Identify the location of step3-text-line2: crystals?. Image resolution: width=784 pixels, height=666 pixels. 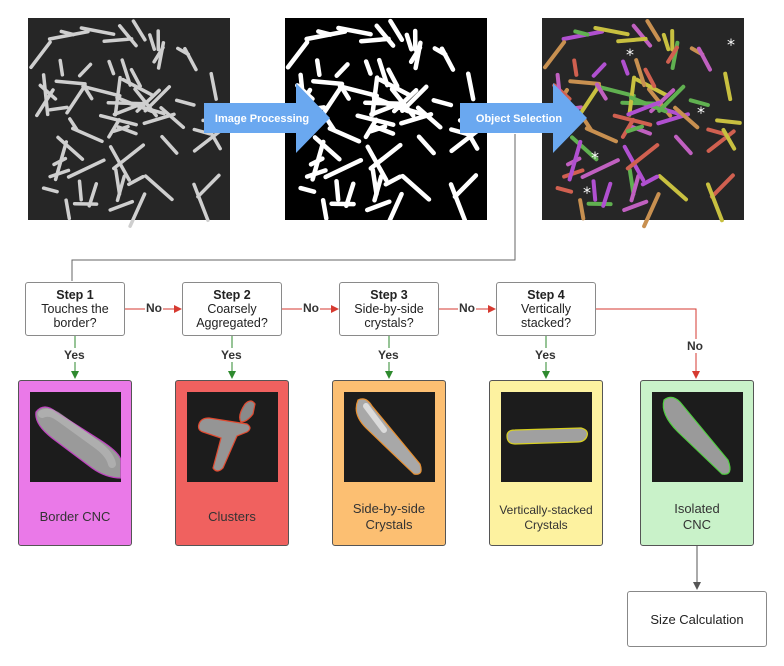
(389, 323).